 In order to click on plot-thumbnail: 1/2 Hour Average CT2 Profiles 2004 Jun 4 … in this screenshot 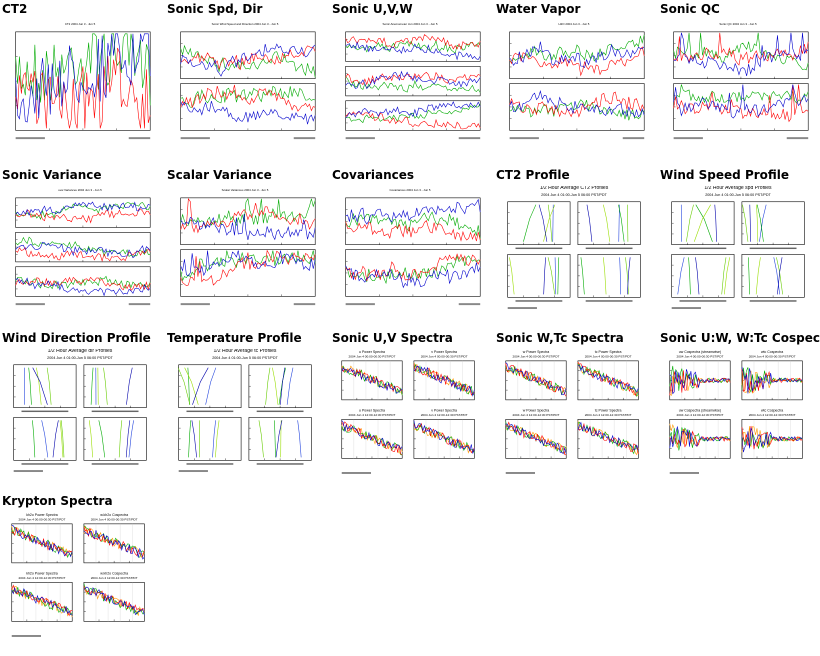, I will do `click(574, 251)`.